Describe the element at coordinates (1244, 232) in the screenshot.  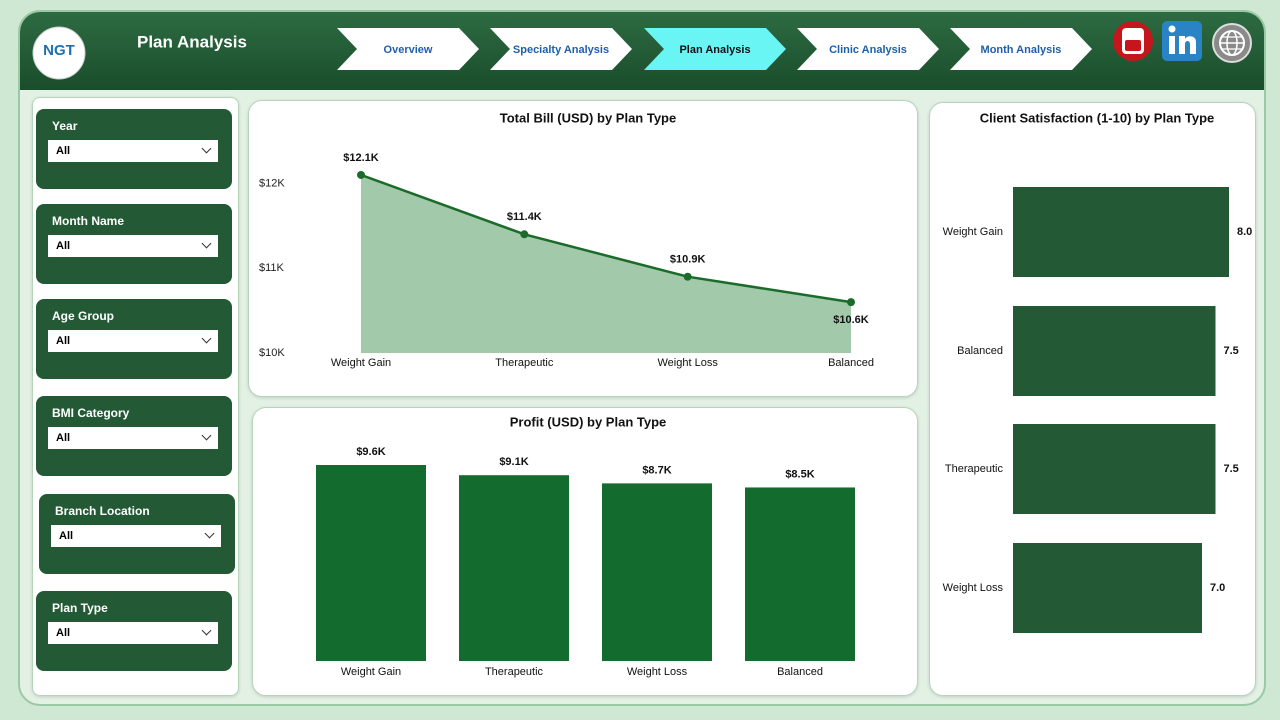
I see `value-label: 8.0` at that location.